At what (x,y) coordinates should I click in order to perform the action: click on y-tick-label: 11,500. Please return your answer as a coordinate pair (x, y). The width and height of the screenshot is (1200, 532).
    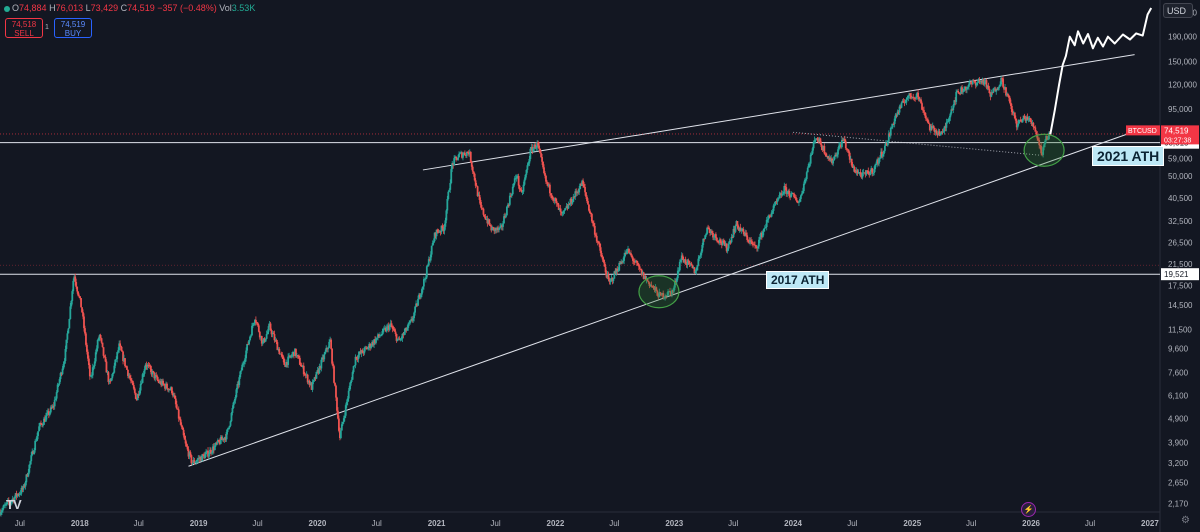
    Looking at the image, I should click on (1180, 329).